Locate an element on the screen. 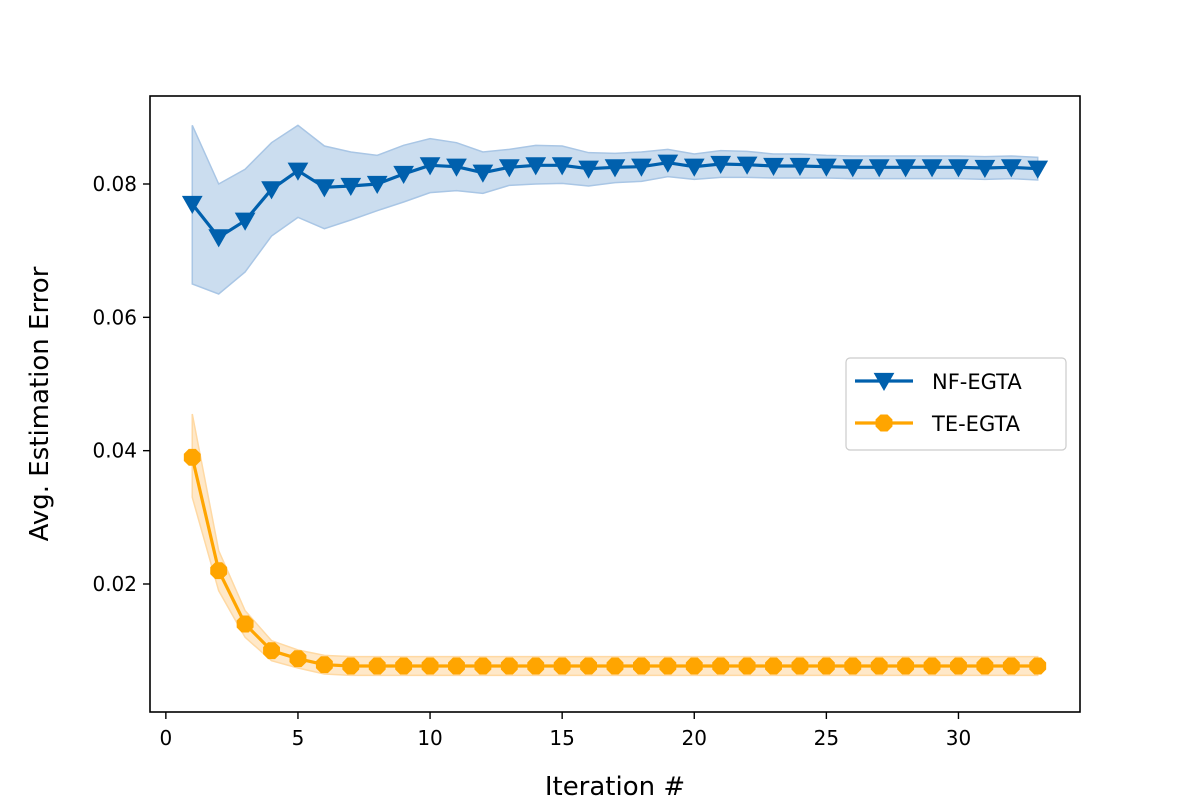  y-axis-ticks: 0.02 0.04 0.06 0.08 is located at coordinates (121, 384).